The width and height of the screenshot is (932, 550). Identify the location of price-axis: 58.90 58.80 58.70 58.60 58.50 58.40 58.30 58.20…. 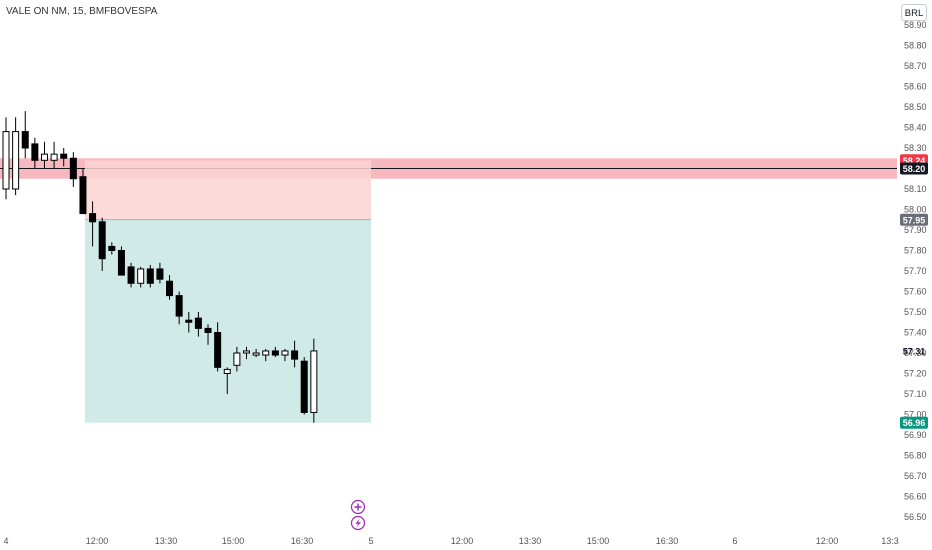
(915, 271).